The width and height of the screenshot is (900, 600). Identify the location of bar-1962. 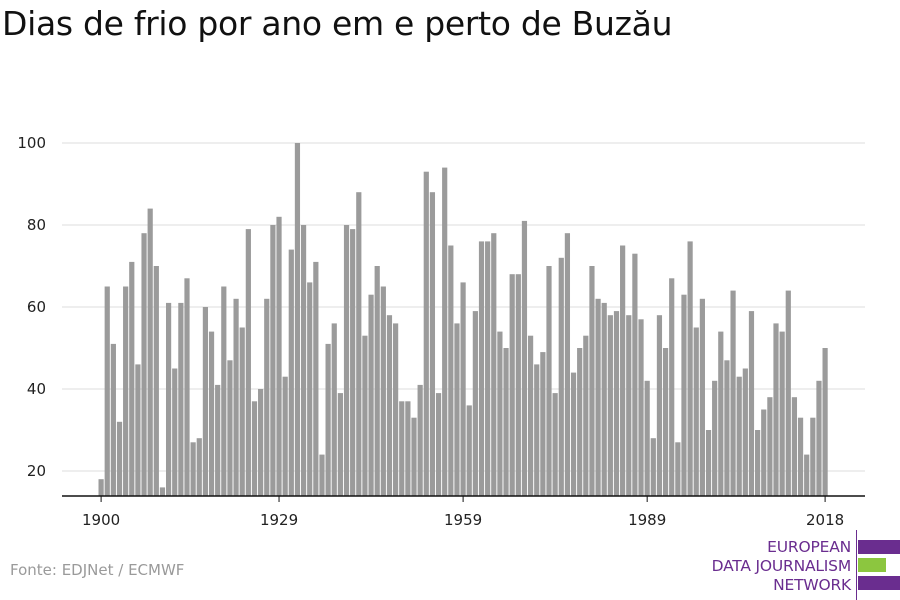
(481, 368).